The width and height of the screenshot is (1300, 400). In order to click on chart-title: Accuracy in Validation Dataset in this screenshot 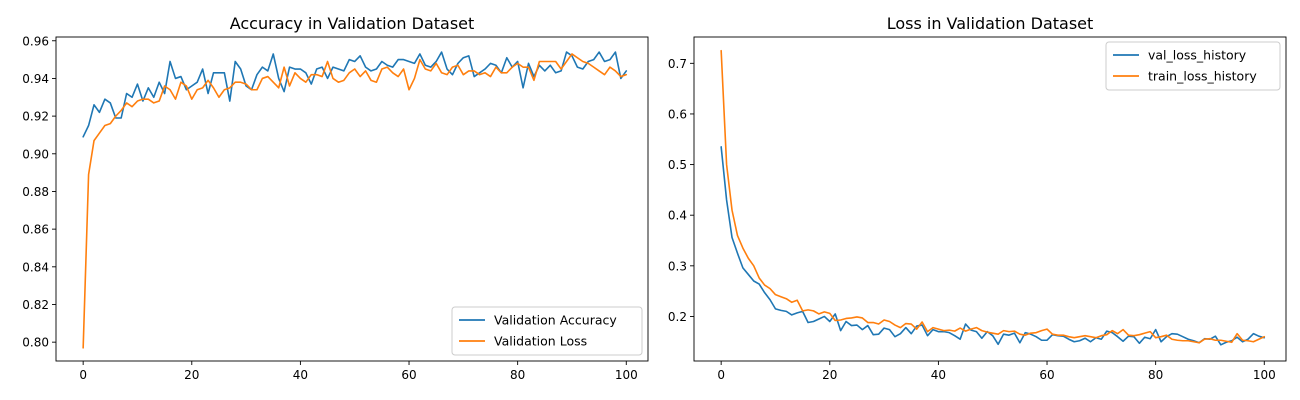, I will do `click(352, 23)`.